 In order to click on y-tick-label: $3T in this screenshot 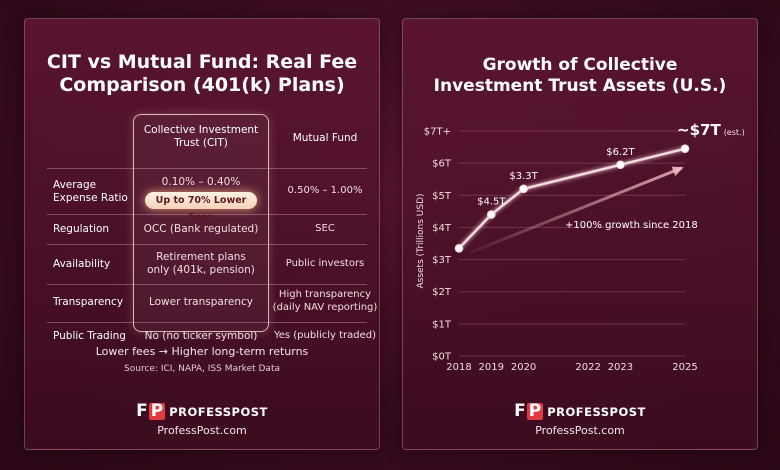, I will do `click(442, 260)`.